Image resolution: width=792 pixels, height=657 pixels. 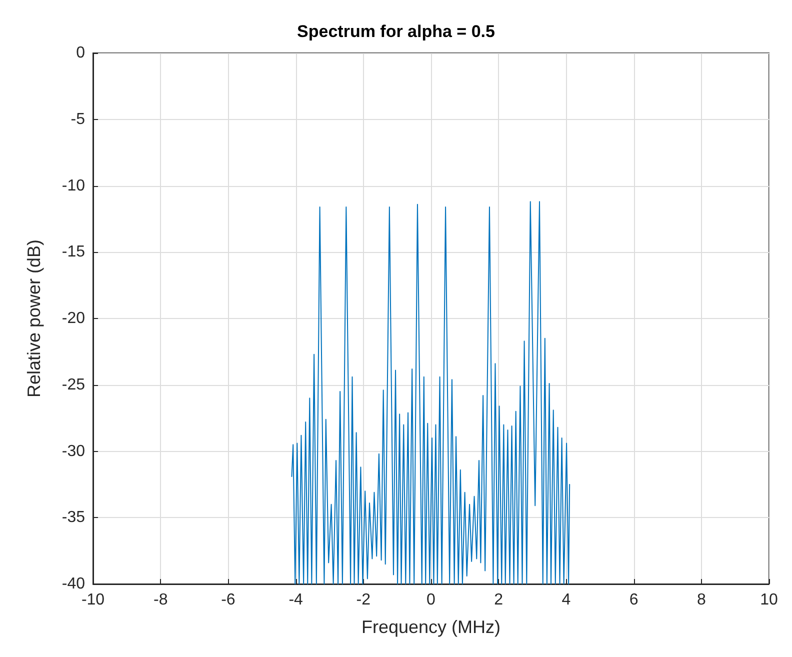 I want to click on chart-title: Spectrum for alpha = 0.5, so click(x=396, y=31).